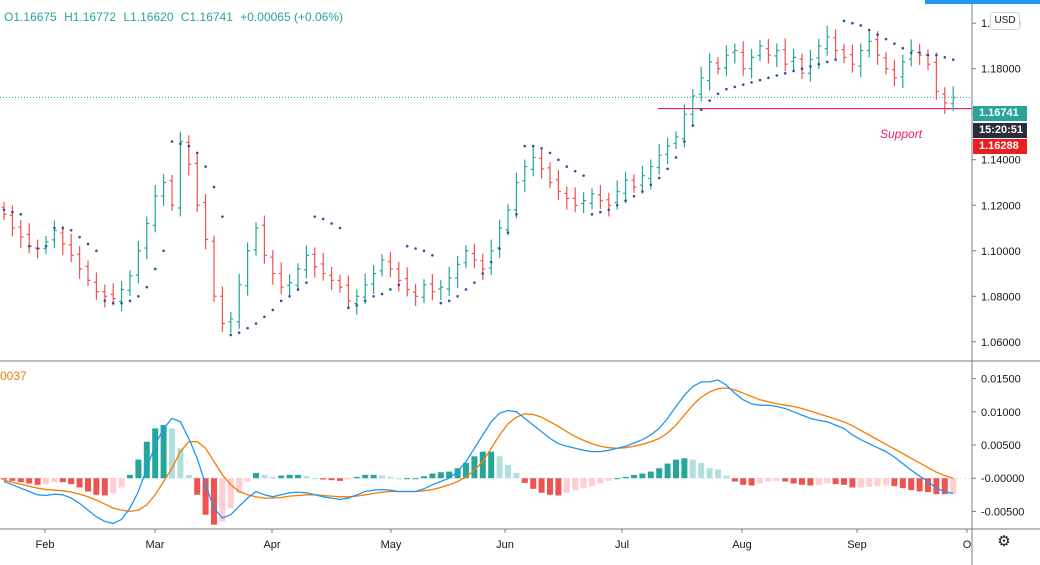 The height and width of the screenshot is (565, 1040). I want to click on time-tick-label: O, so click(967, 545).